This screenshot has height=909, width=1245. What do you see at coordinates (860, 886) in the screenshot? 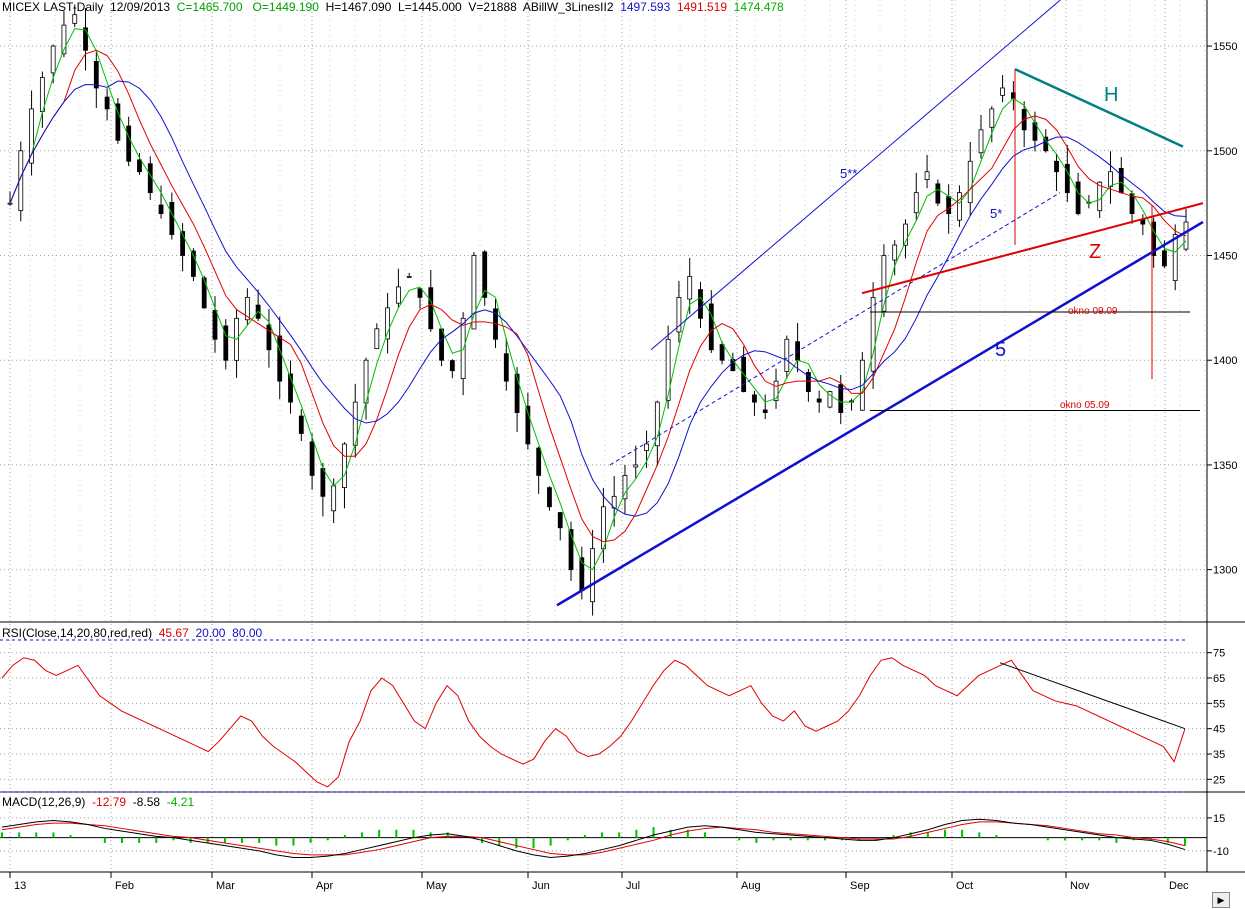
I see `month-tick-label: Sep` at bounding box center [860, 886].